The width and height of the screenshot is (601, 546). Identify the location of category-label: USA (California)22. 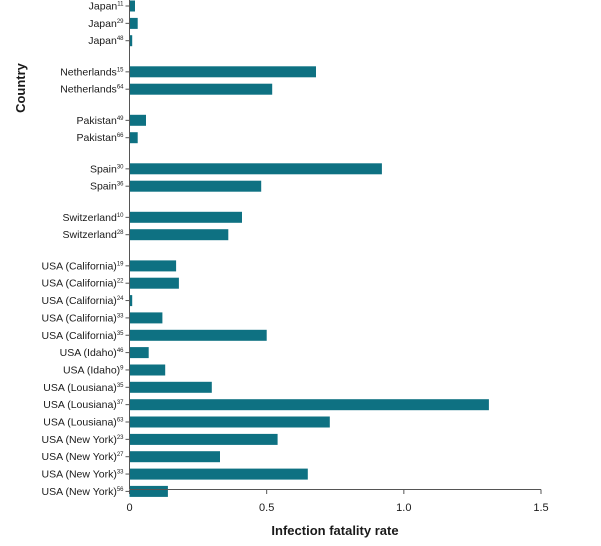
(83, 284).